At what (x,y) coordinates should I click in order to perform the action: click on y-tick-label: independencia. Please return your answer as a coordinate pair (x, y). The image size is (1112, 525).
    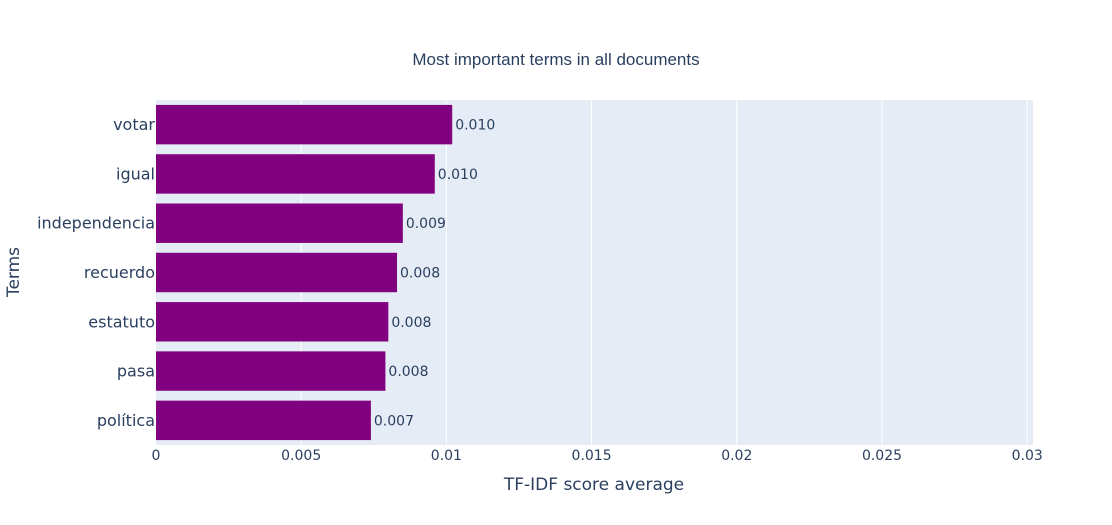
    Looking at the image, I should click on (96, 223).